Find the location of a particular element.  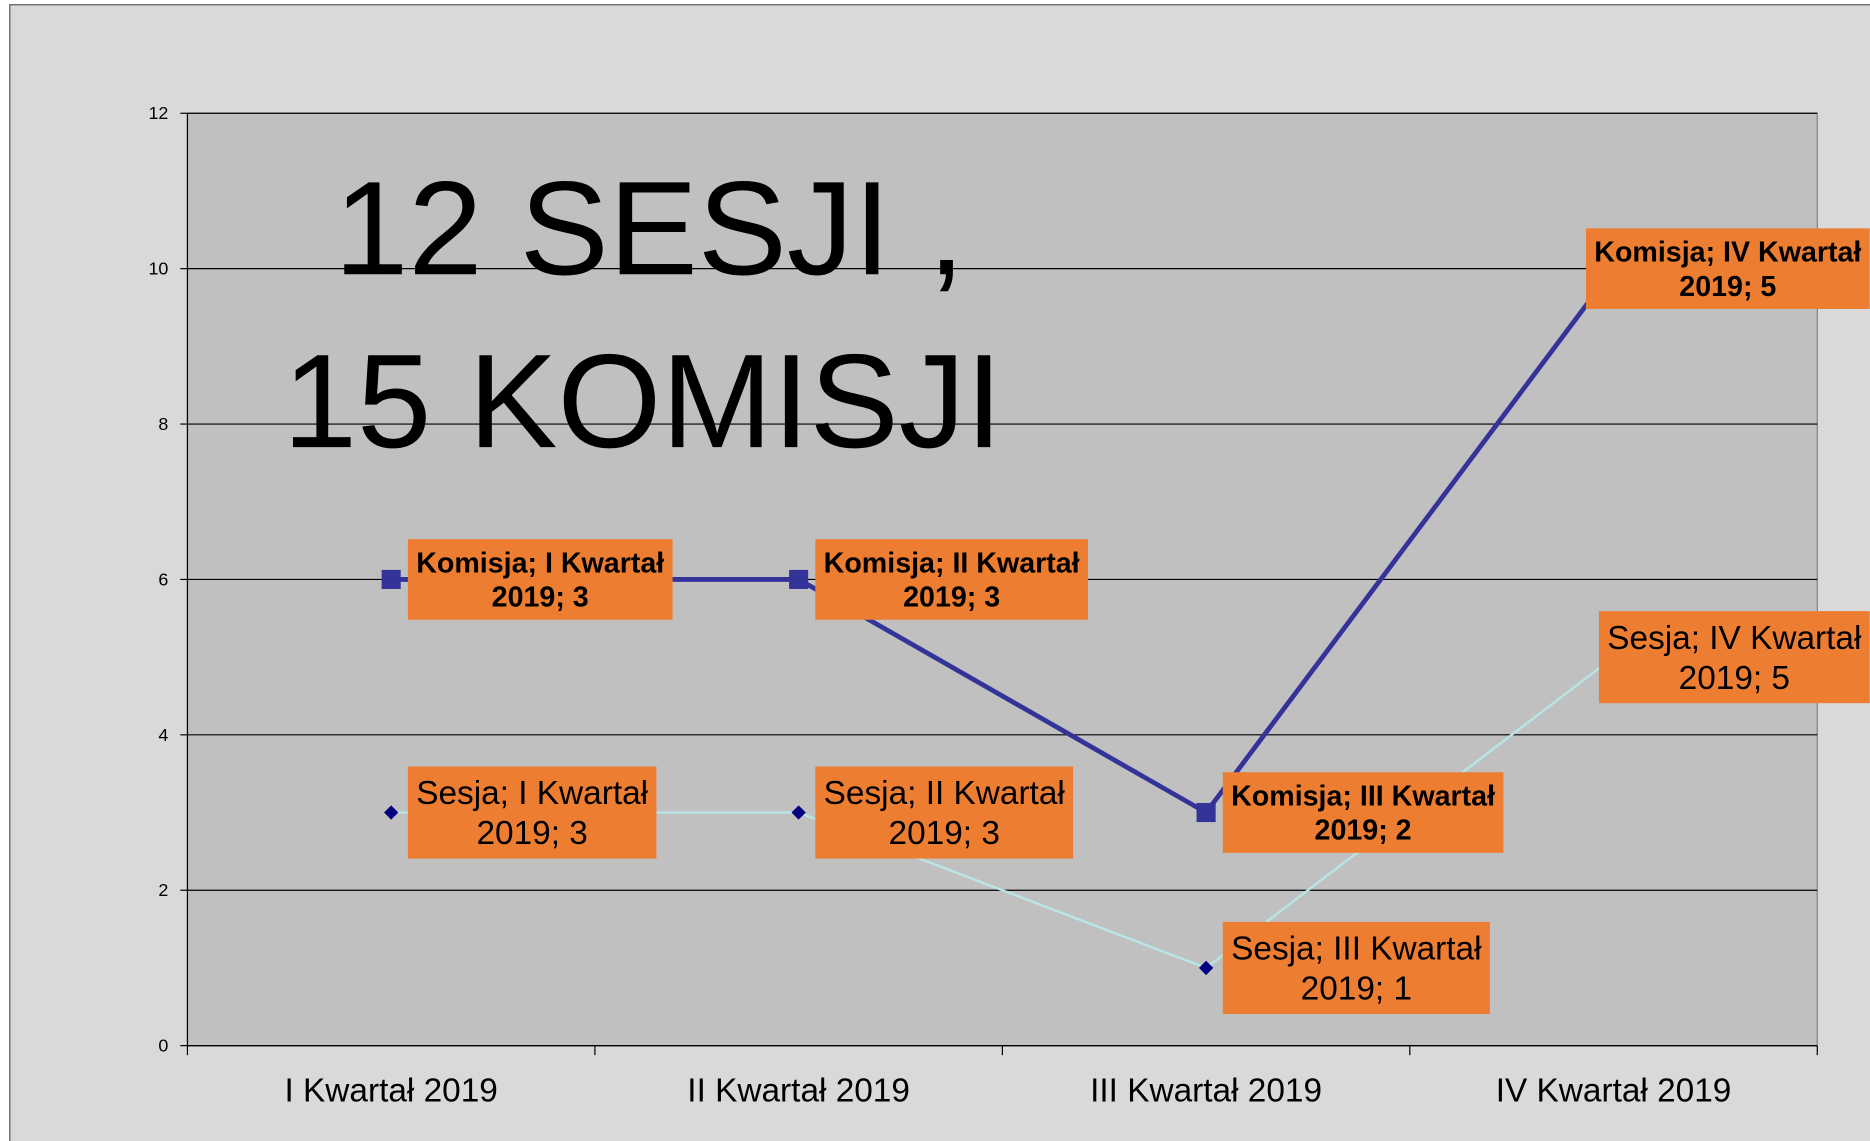

data-label: Sesja; I Kwartał 2019; 3 is located at coordinates (532, 812).